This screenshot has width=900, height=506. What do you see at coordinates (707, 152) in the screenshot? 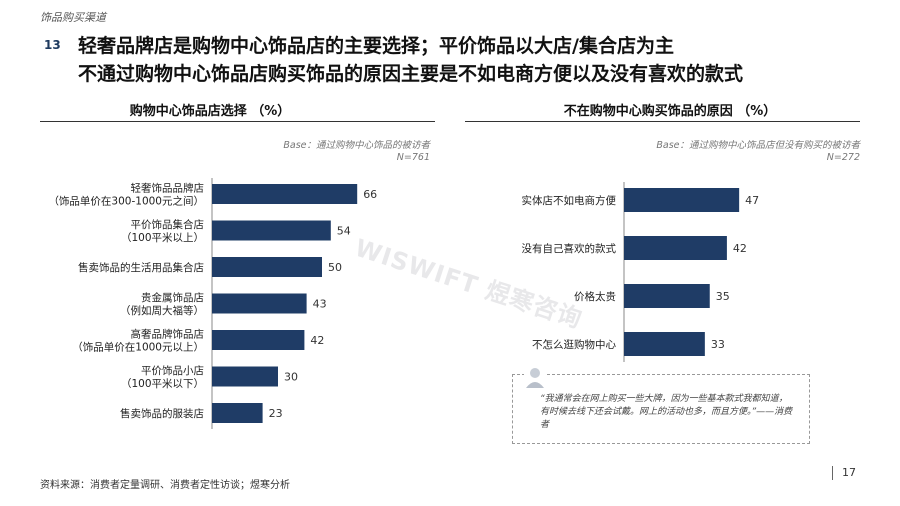
I see `right-base-note: Base：通过购物中心饰品店但没有购买的被访者 N=272` at bounding box center [707, 152].